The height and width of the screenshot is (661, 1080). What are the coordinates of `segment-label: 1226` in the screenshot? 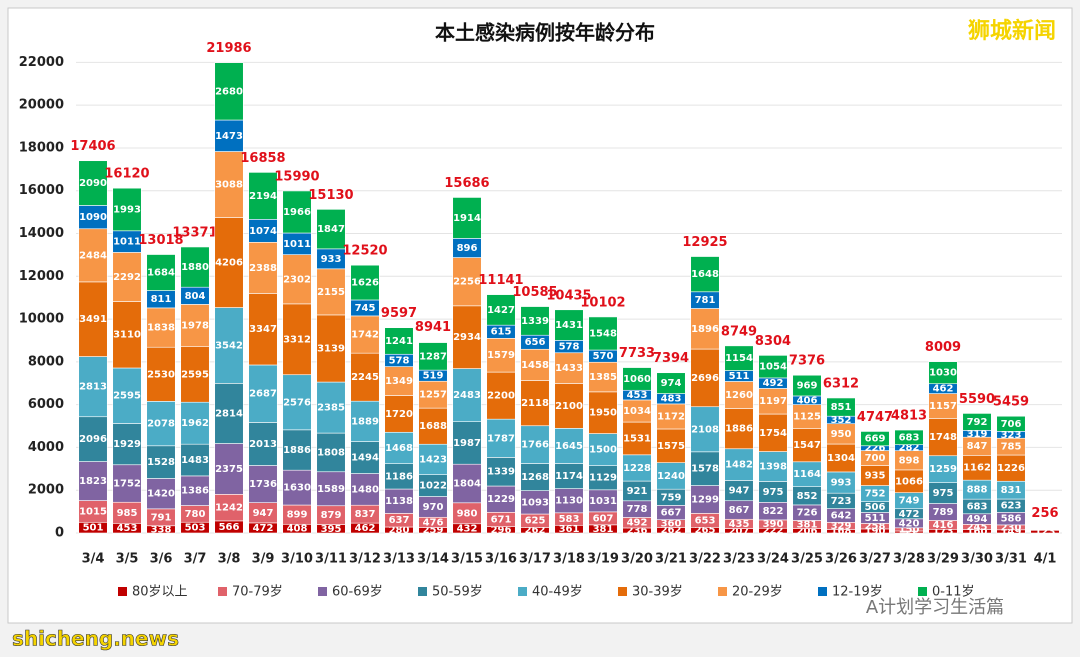 It's located at (1011, 468).